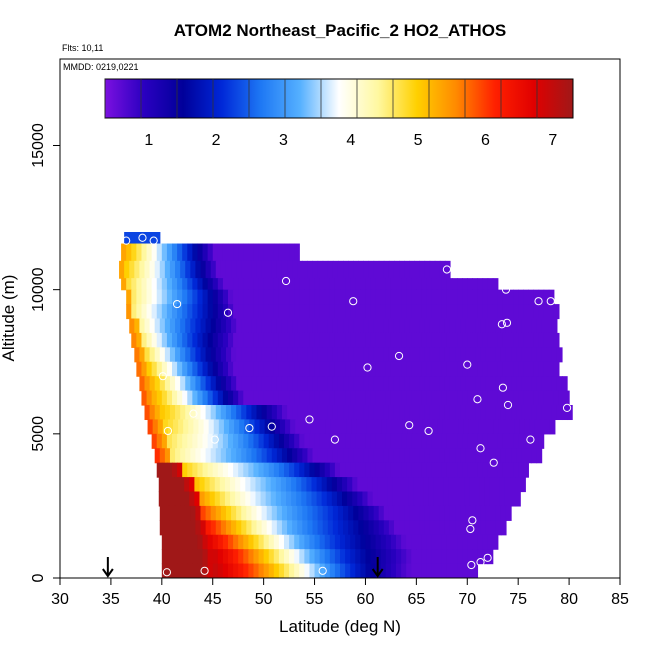 The width and height of the screenshot is (650, 650). I want to click on sample-point, so click(409, 425).